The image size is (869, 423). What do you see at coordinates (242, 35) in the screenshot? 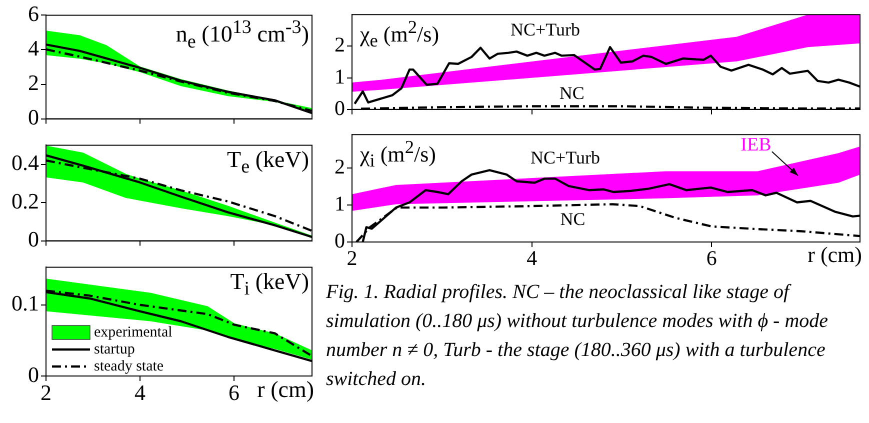
I see `chart-title: n$_{e}$ (10$^{13}$ cm$^{-3}$)` at bounding box center [242, 35].